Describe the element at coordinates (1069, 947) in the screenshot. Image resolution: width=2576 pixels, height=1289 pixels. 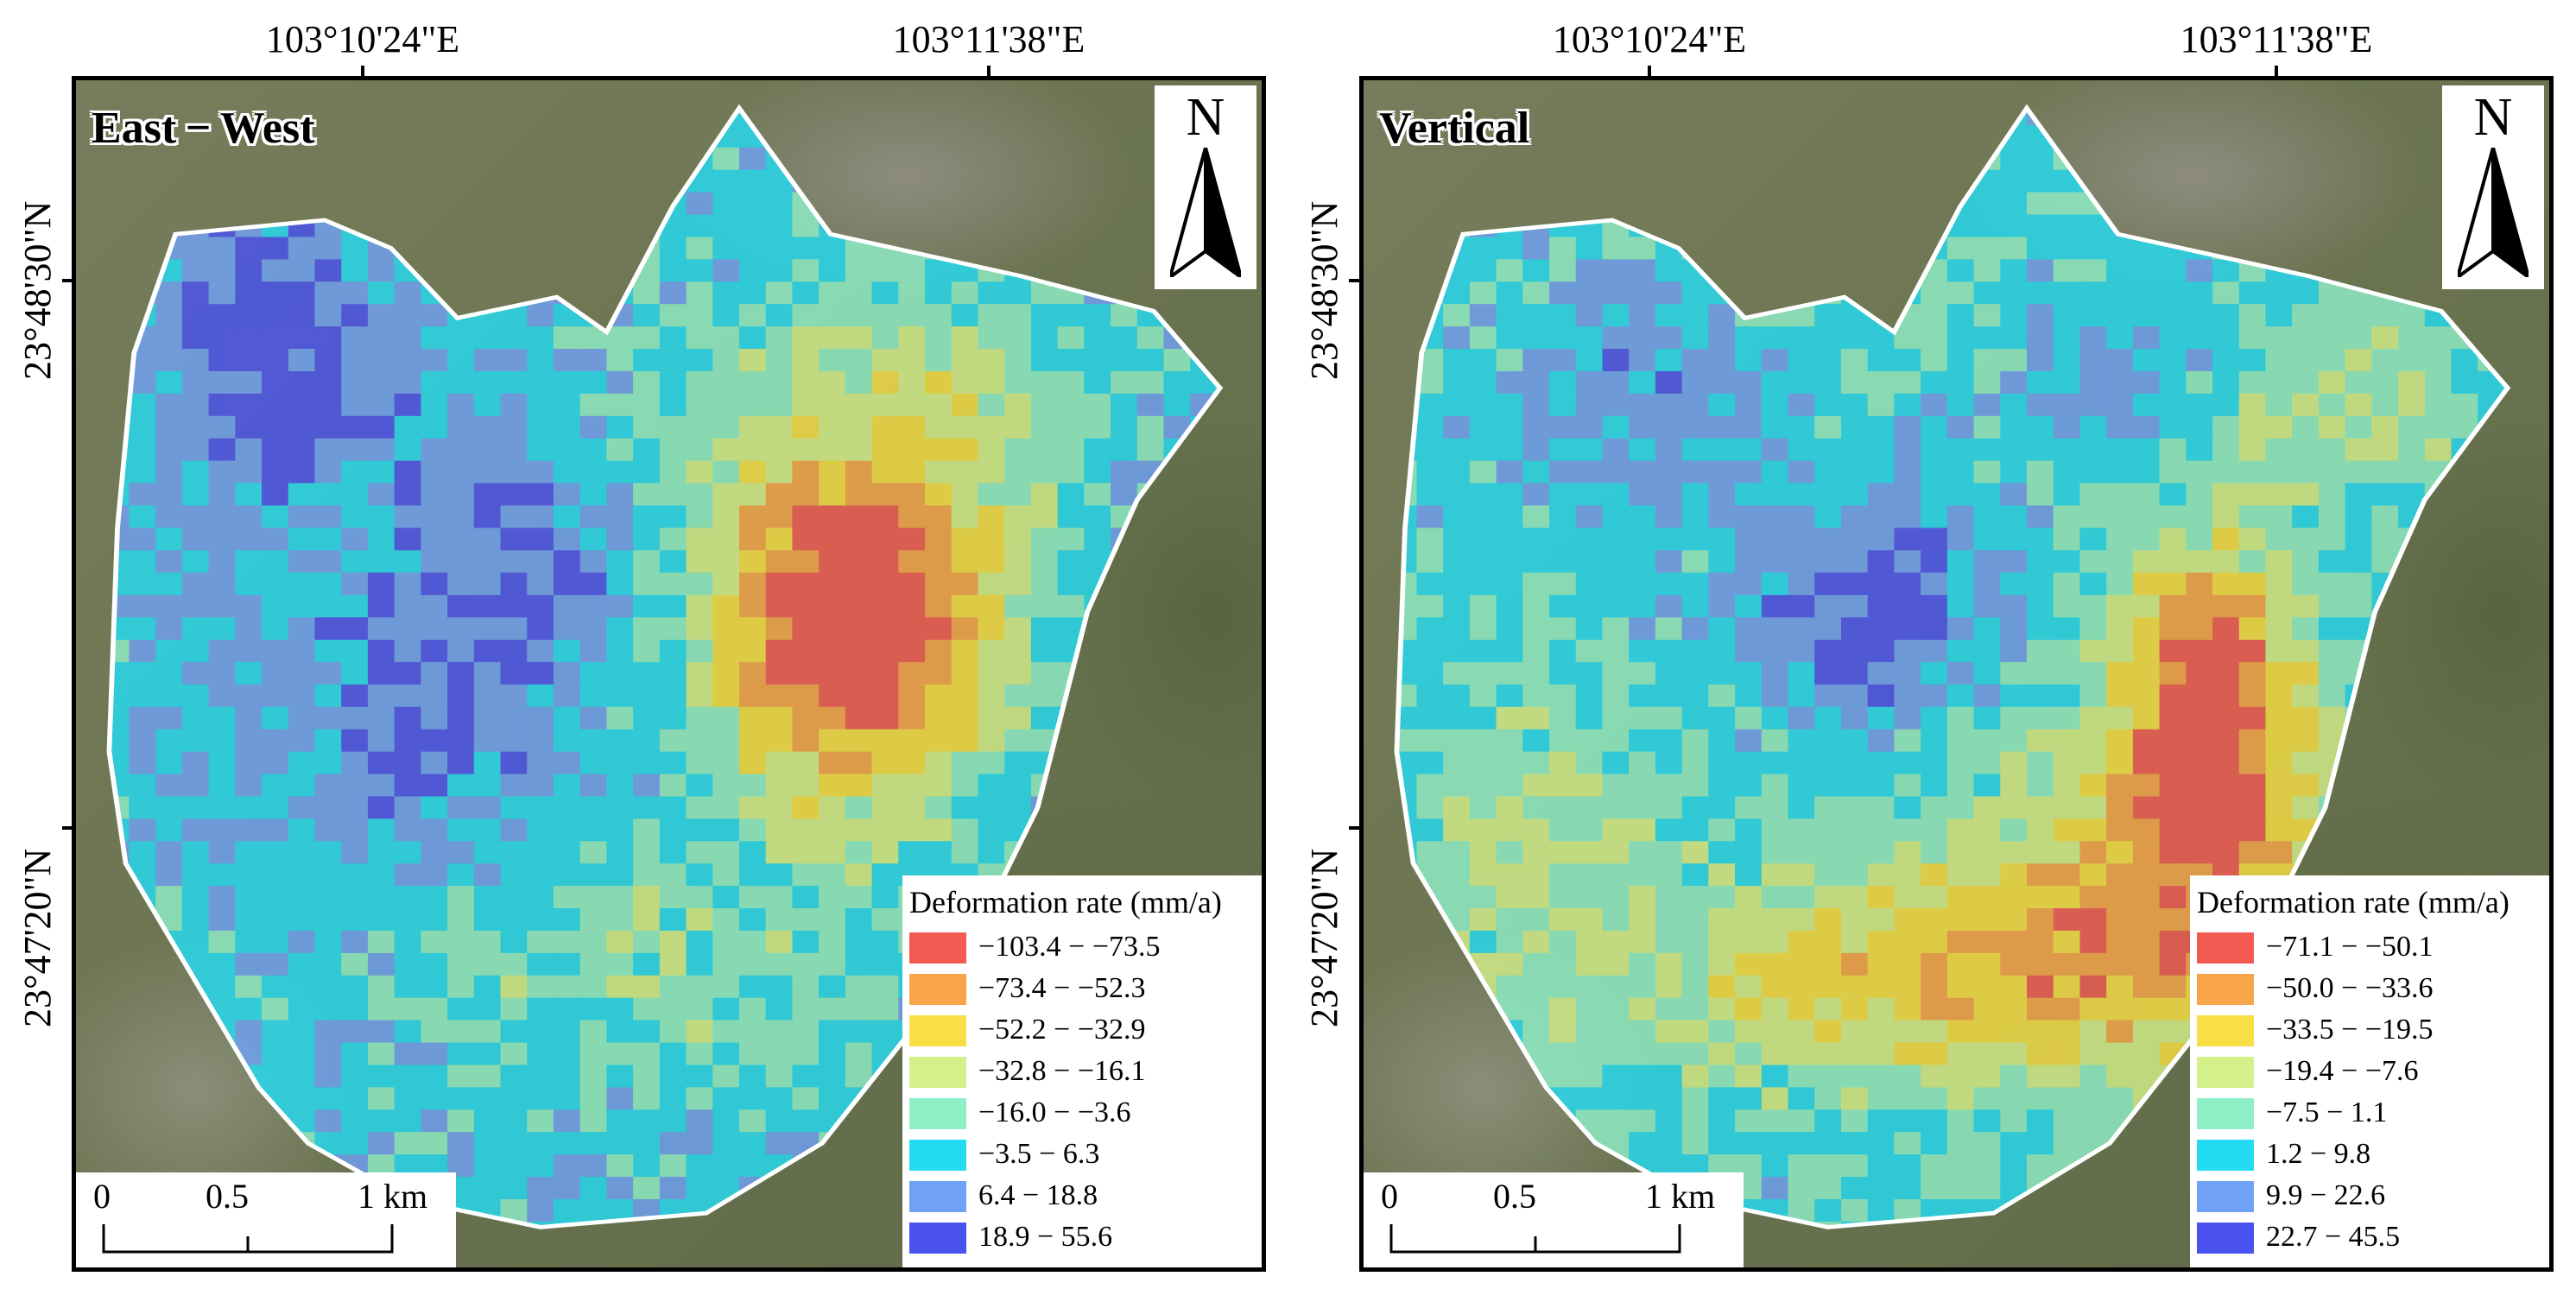
I see `legend-label: −103.4 − −73.5` at that location.